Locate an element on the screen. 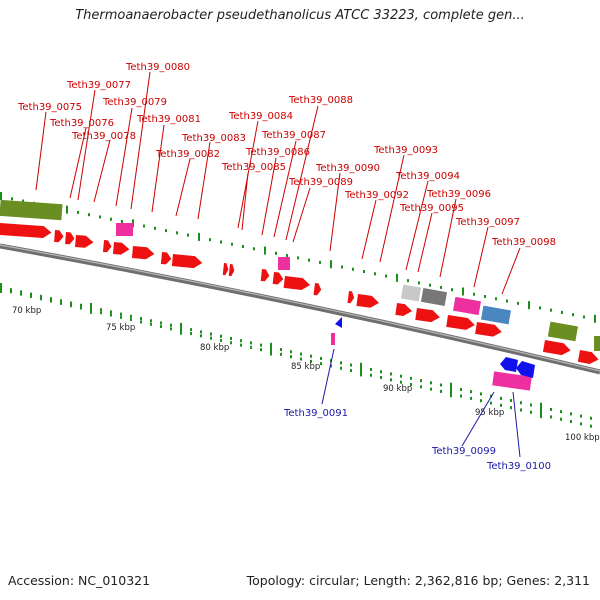 The image size is (600, 600). kbp-tick-label: 90 kbp is located at coordinates (397, 389).